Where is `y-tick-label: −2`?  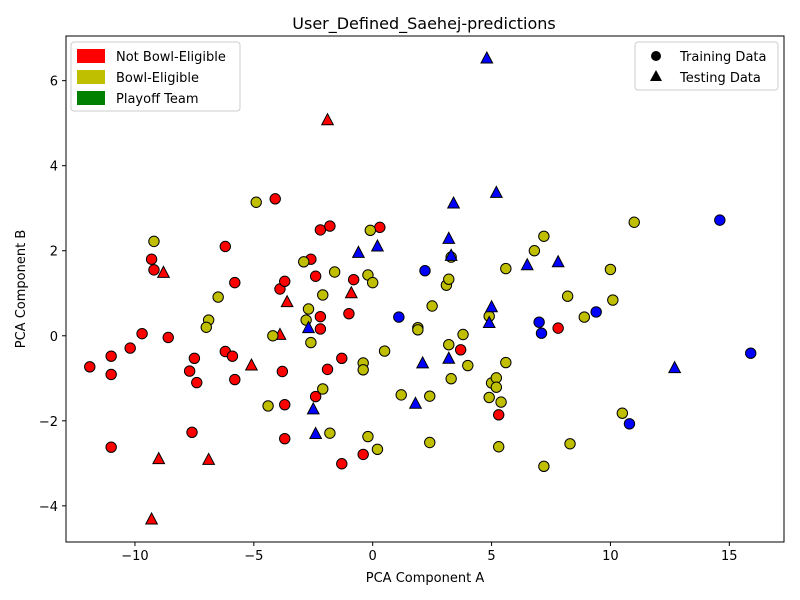 y-tick-label: −2 is located at coordinates (48, 422).